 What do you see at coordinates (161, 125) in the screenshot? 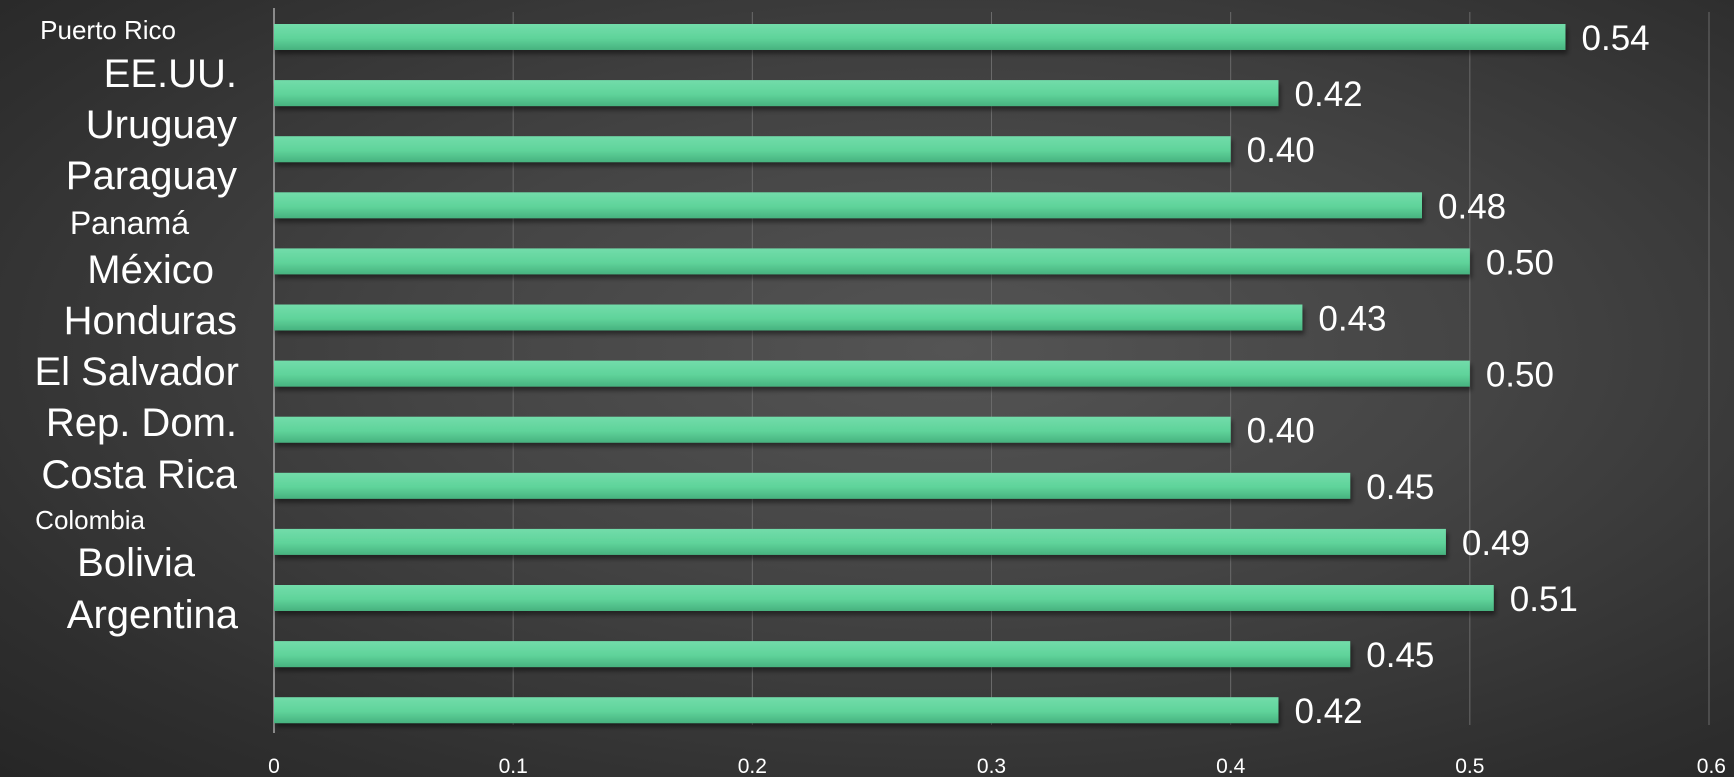
I see `category-label: Uruguay` at bounding box center [161, 125].